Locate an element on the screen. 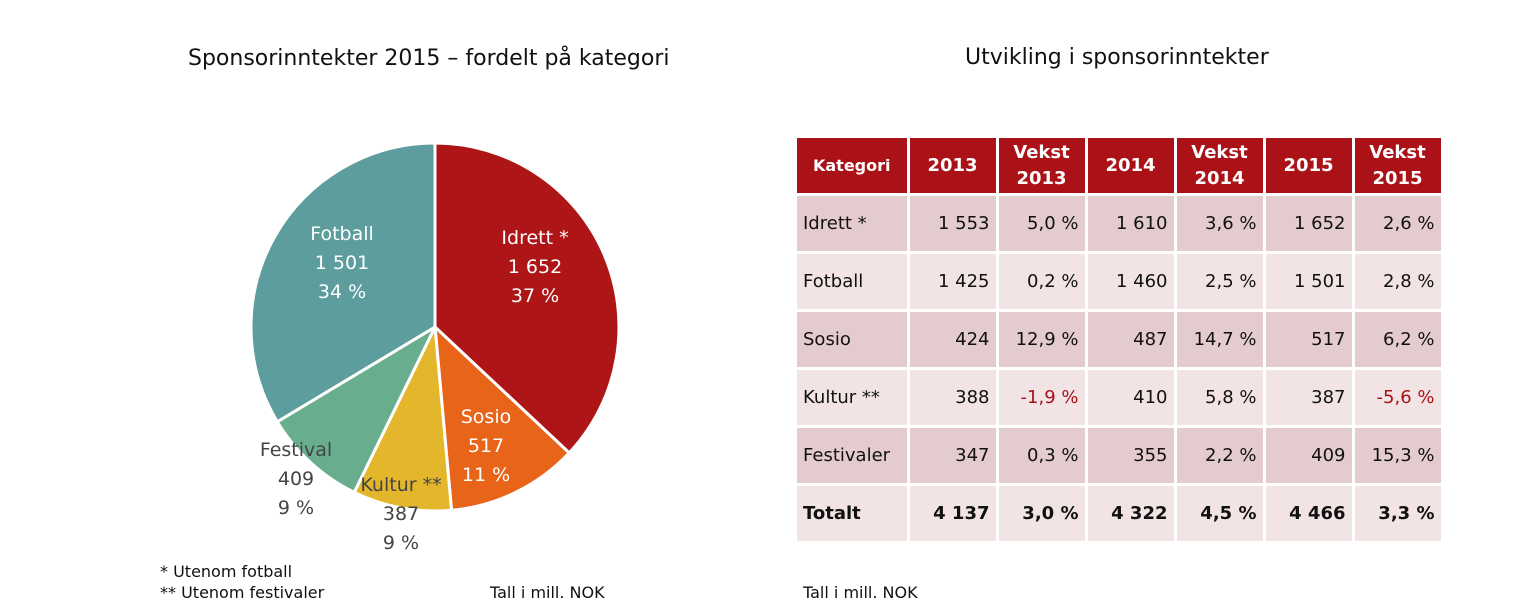 This screenshot has height=610, width=1536. table-cell-value: 12,9 % is located at coordinates (1042, 340).